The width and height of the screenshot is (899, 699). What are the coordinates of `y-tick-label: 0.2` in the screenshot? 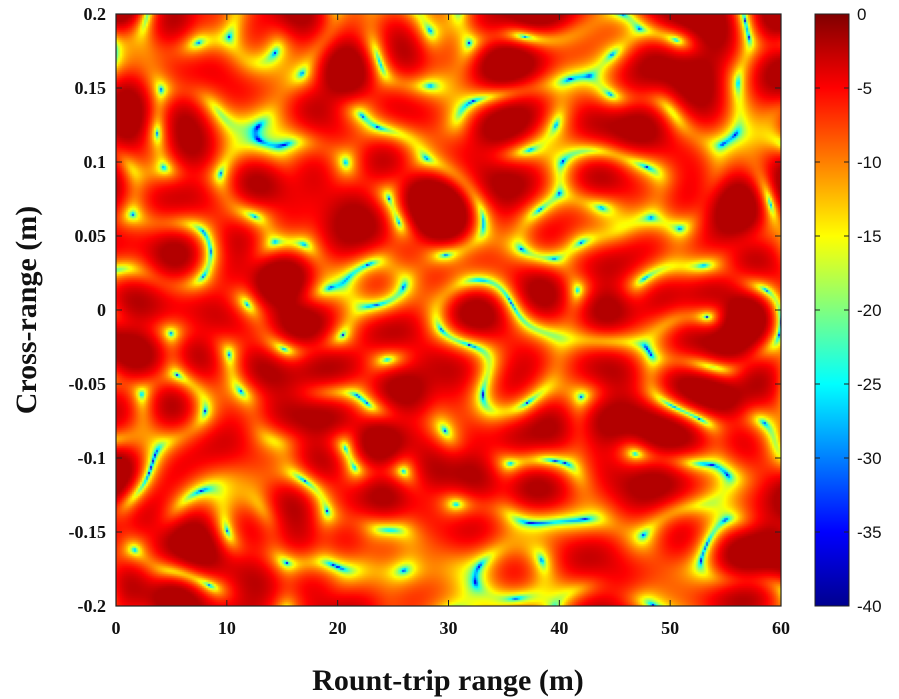 It's located at (95, 14).